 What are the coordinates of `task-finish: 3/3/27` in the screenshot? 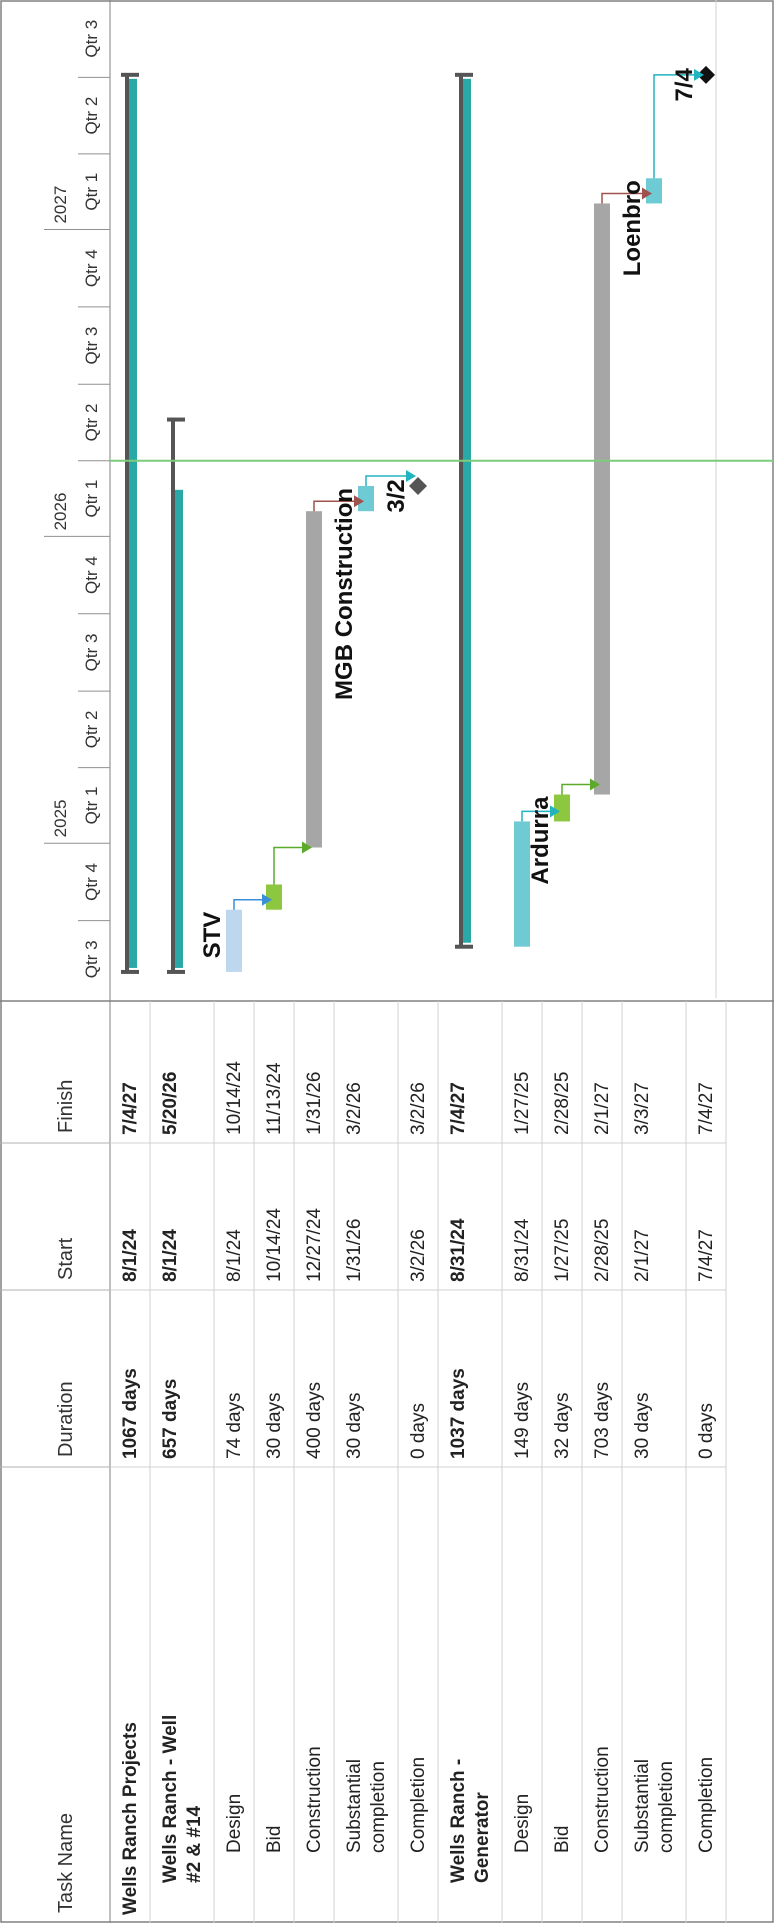 It's located at (642, 1108).